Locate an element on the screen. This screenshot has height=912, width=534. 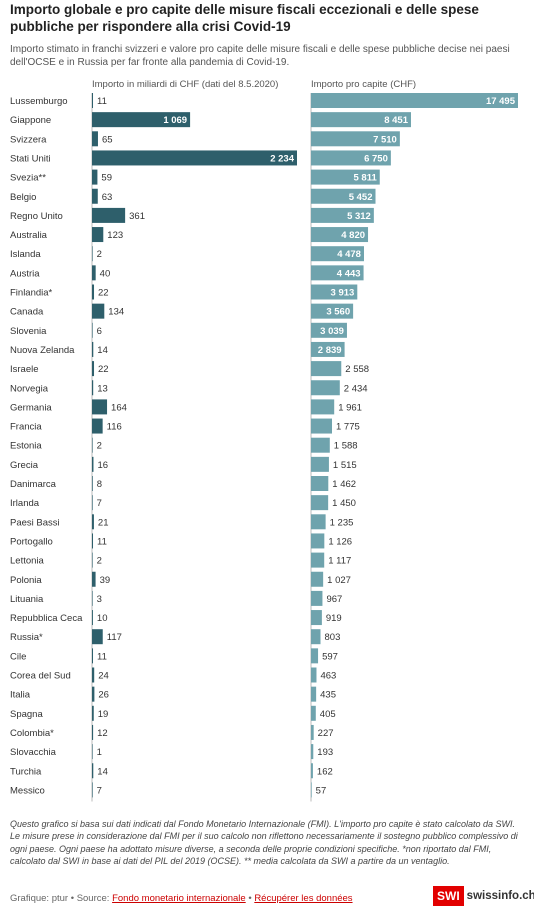
per-capita-value-label: 967 is located at coordinates (334, 599).